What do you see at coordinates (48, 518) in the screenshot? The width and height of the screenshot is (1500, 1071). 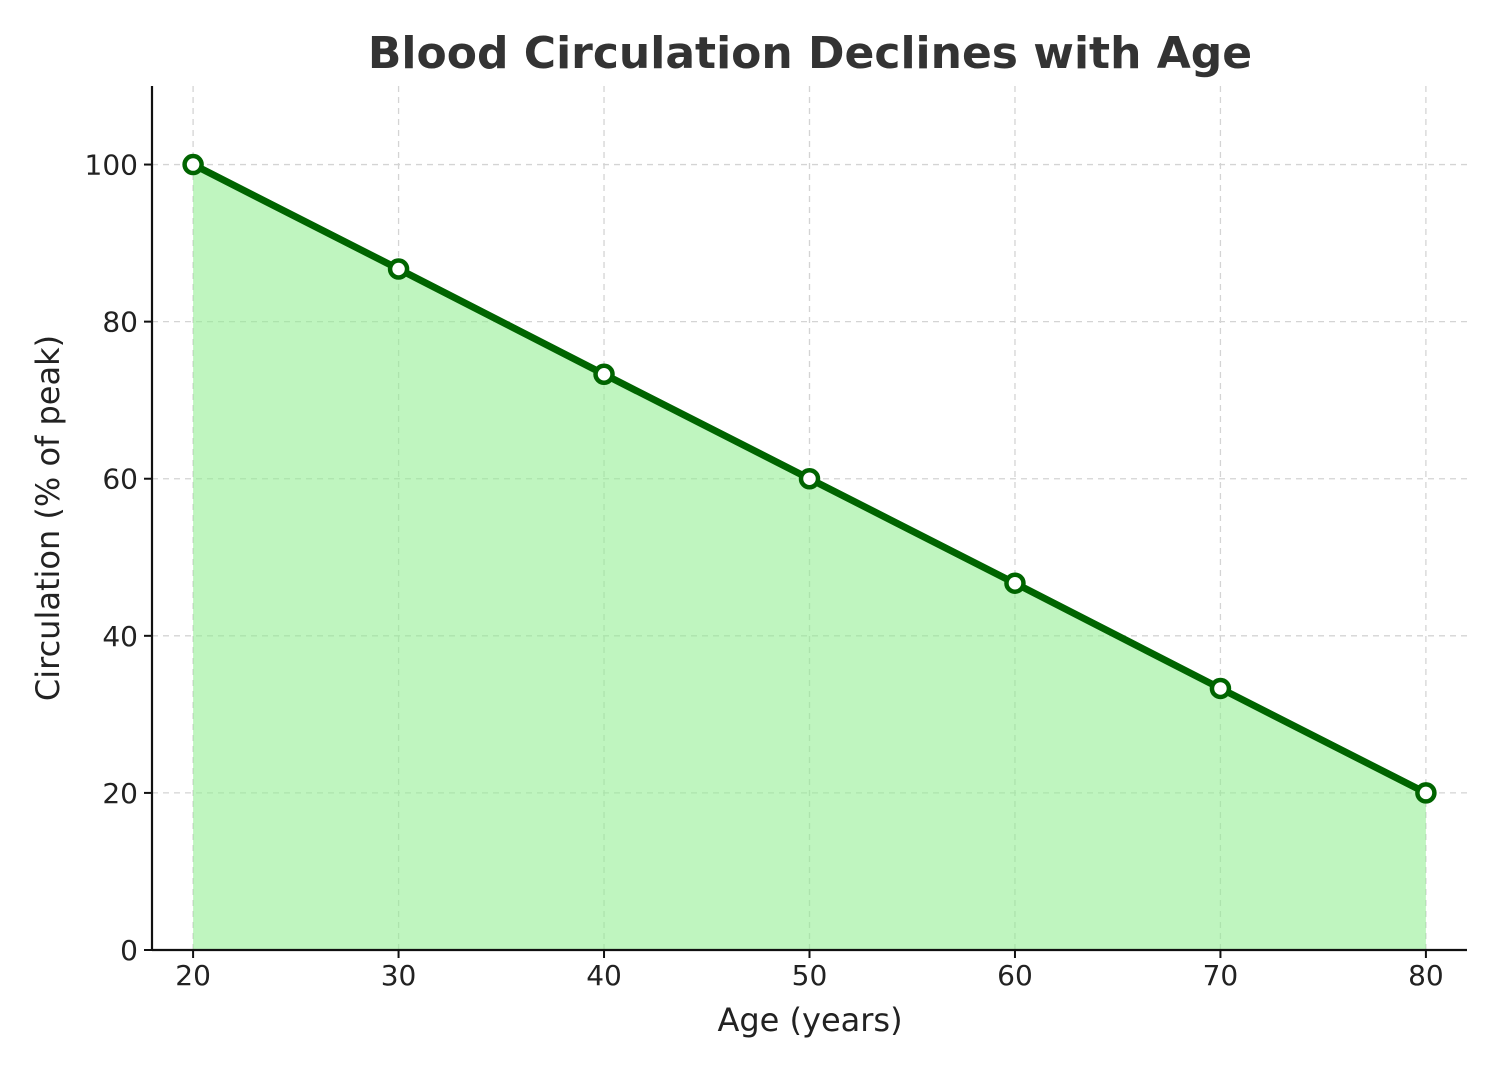 I see `y-axis-label: Circulation (% of peak)` at bounding box center [48, 518].